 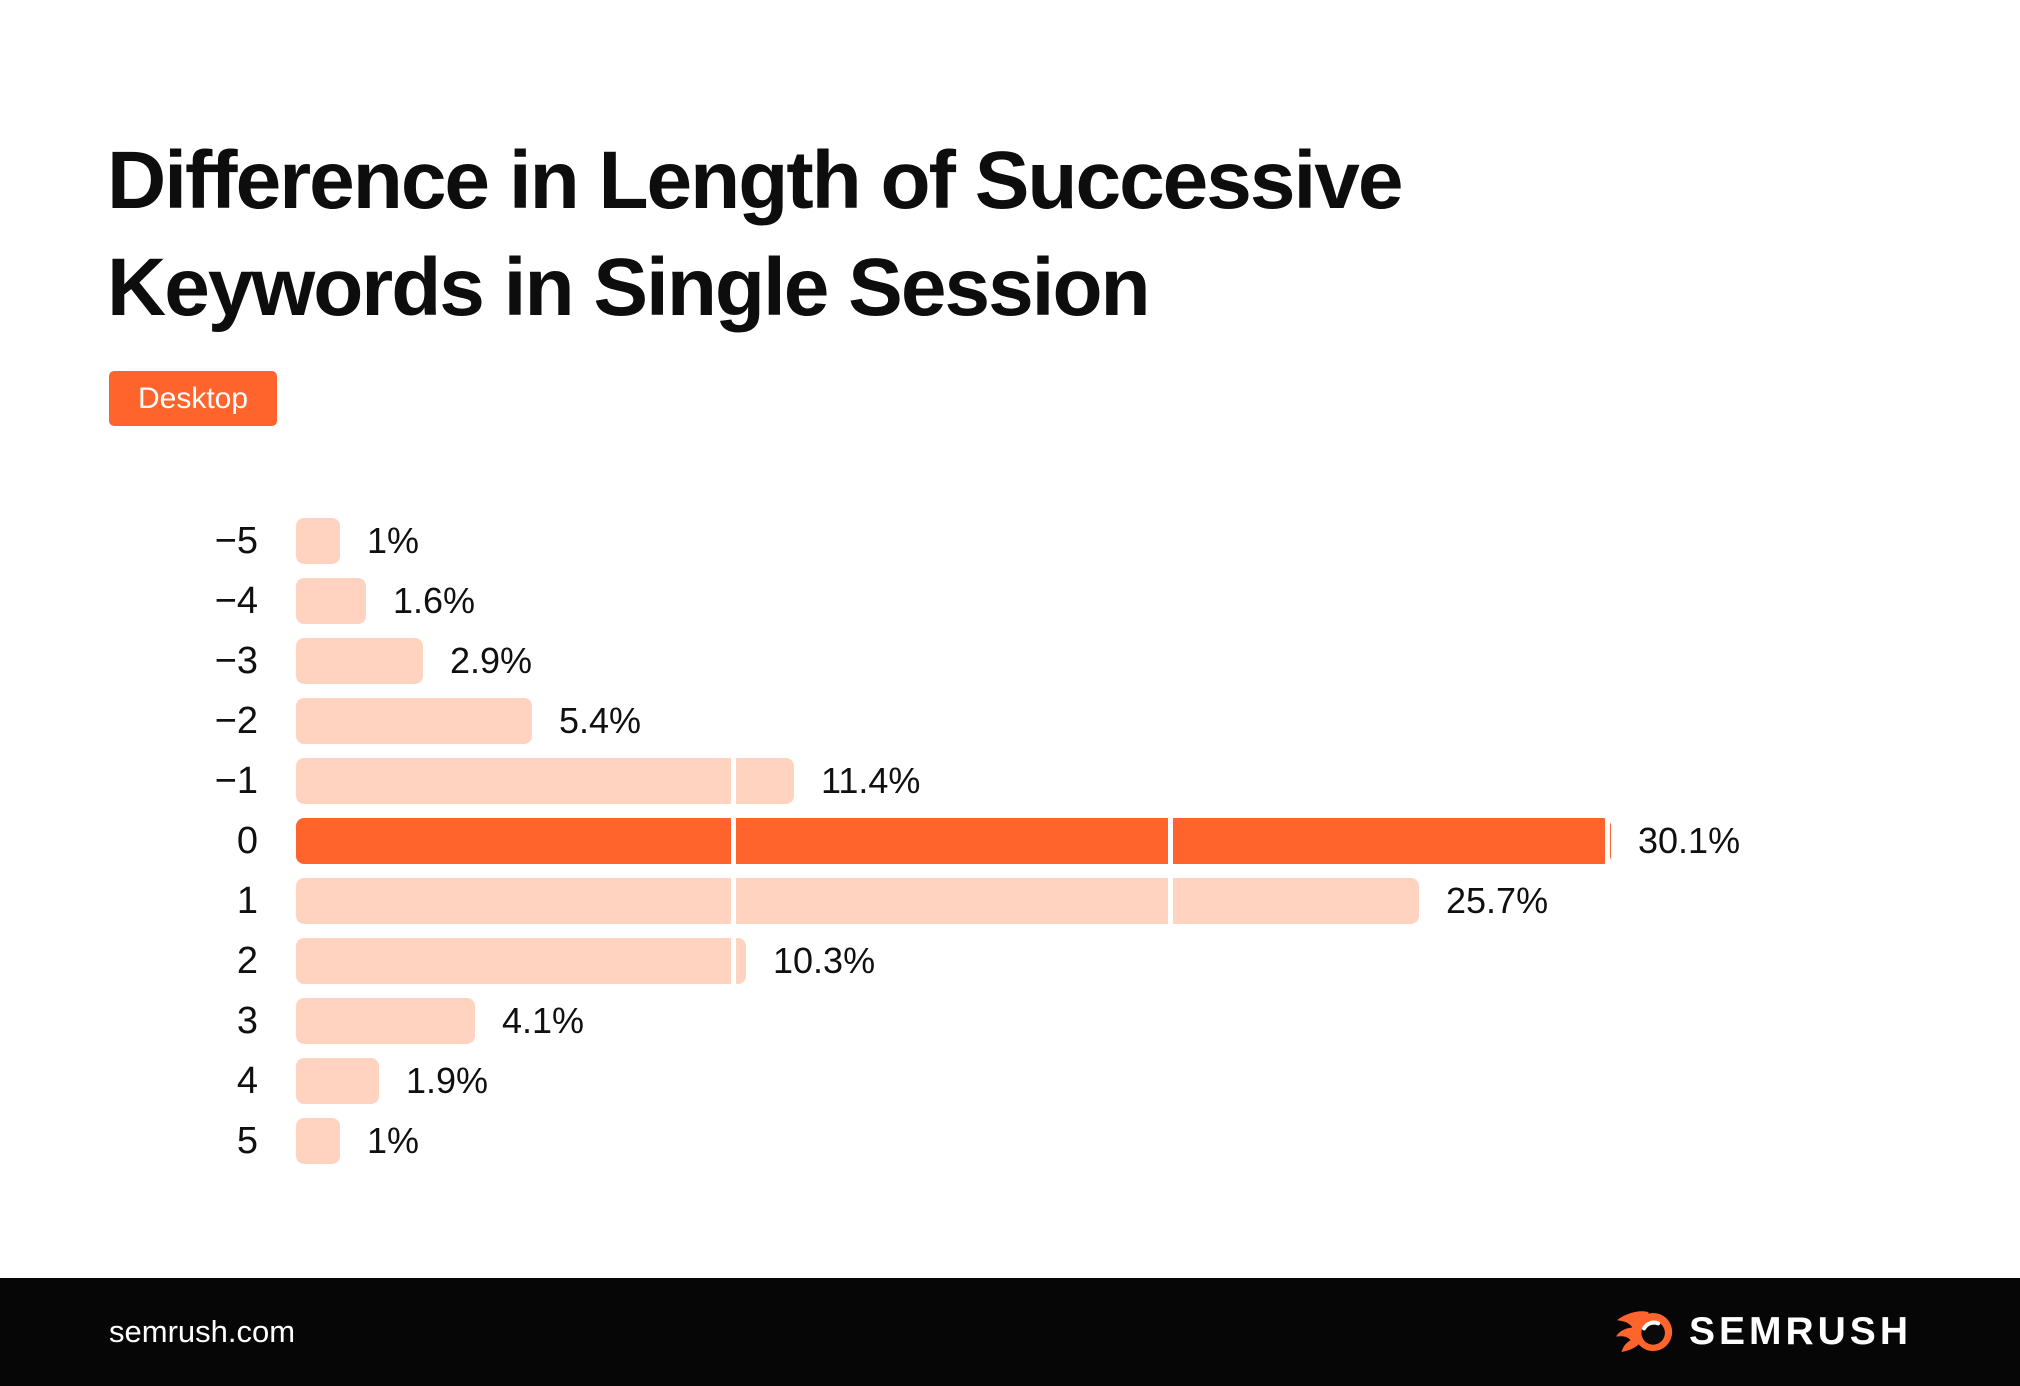 I want to click on bar-row: −3 2.9%, so click(x=918, y=661).